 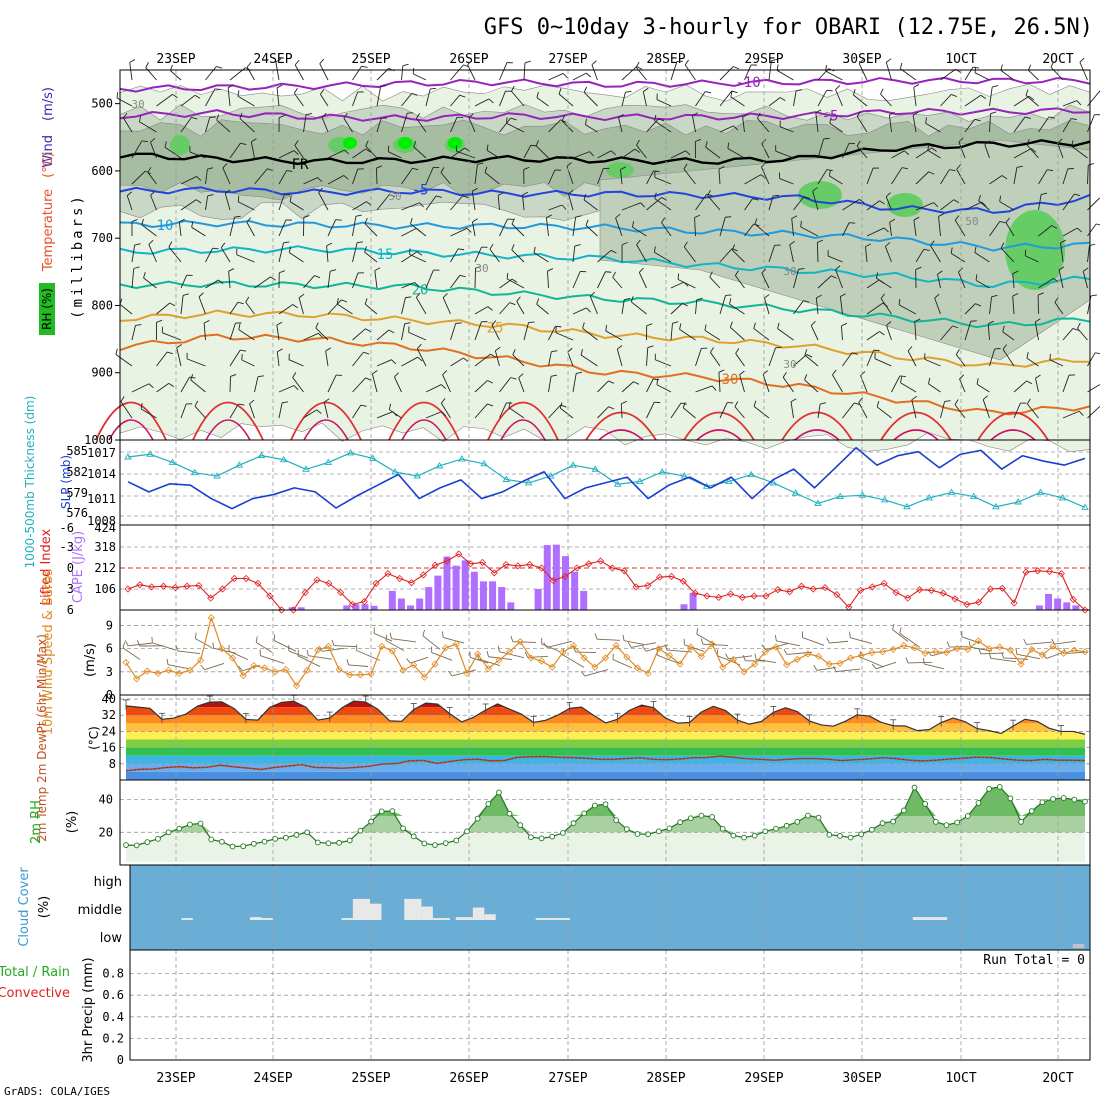 I want to click on precip-axis-unit: 3hr Precip (mm), so click(x=88, y=1009).